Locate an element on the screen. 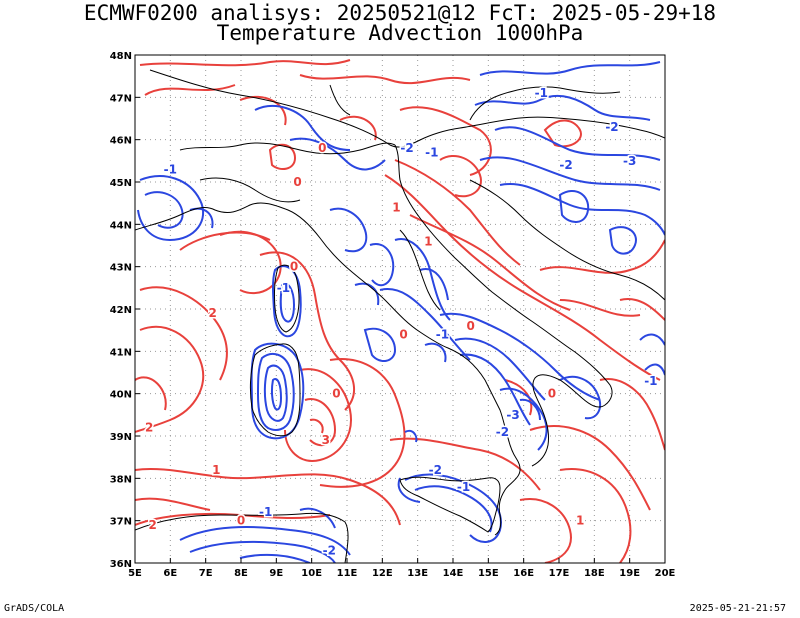 The height and width of the screenshot is (618, 800). lon-tick-label: 6E is located at coordinates (170, 573).